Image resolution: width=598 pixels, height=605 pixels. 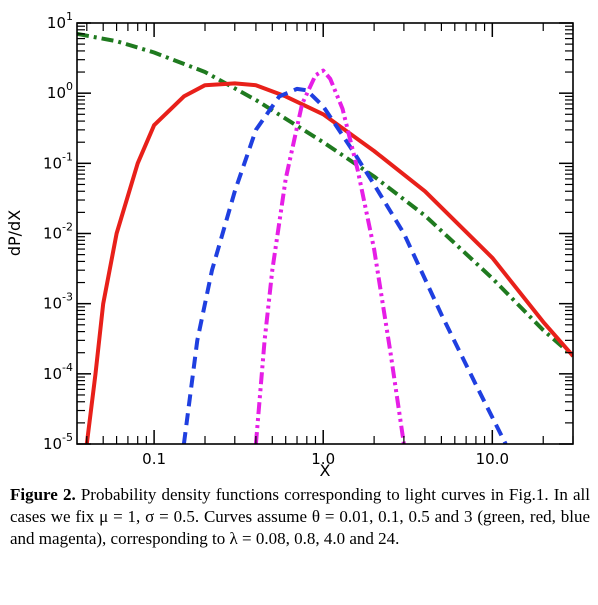 What do you see at coordinates (492, 459) in the screenshot?
I see `x-tick-label: 10.0` at bounding box center [492, 459].